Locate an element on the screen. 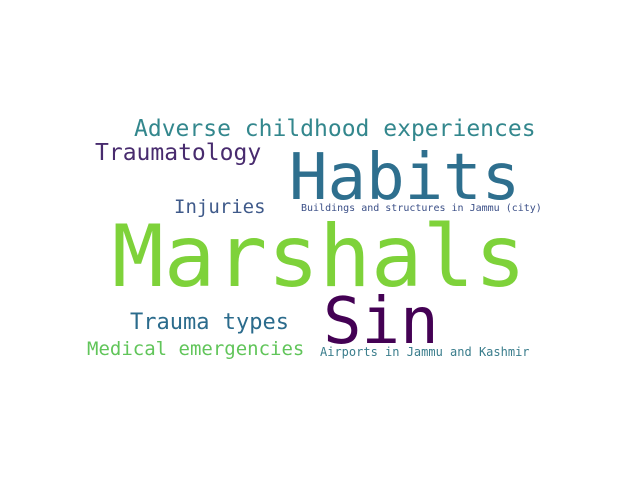 The image size is (640, 480). word-traumatology: Traumatology is located at coordinates (178, 153).